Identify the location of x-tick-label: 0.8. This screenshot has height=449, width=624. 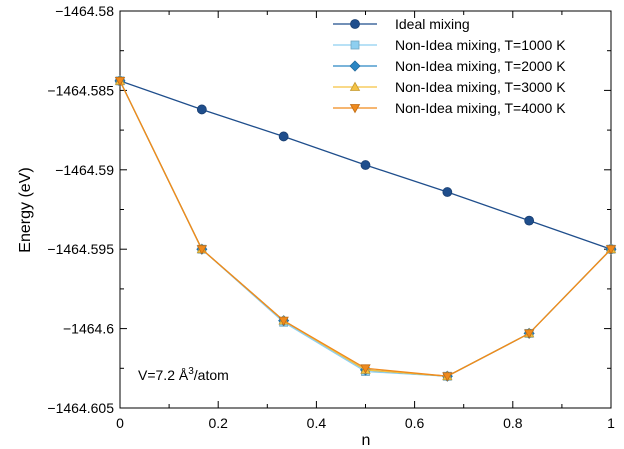
(513, 423).